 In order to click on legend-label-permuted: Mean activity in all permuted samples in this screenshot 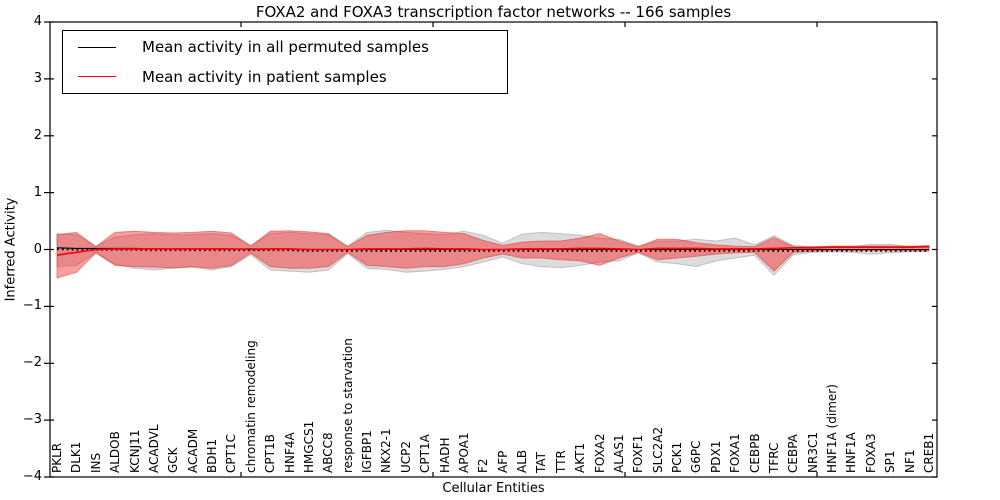, I will do `click(285, 47)`.